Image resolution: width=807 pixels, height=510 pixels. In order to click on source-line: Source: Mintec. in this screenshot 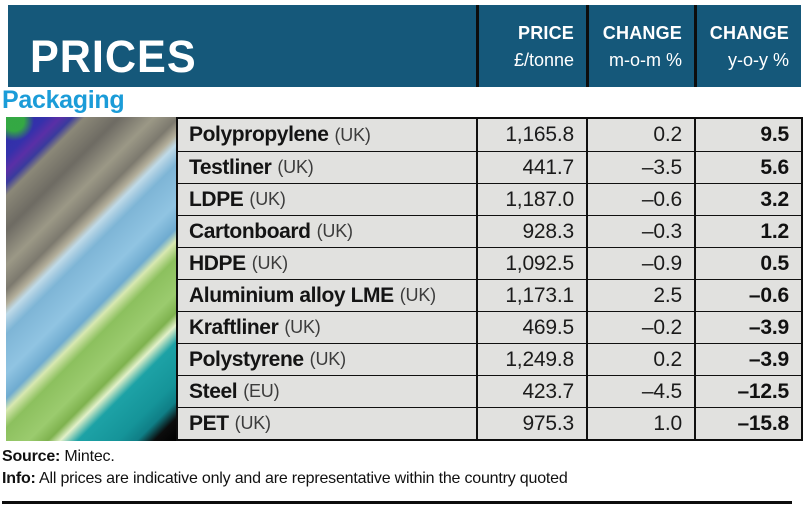, I will do `click(399, 457)`.